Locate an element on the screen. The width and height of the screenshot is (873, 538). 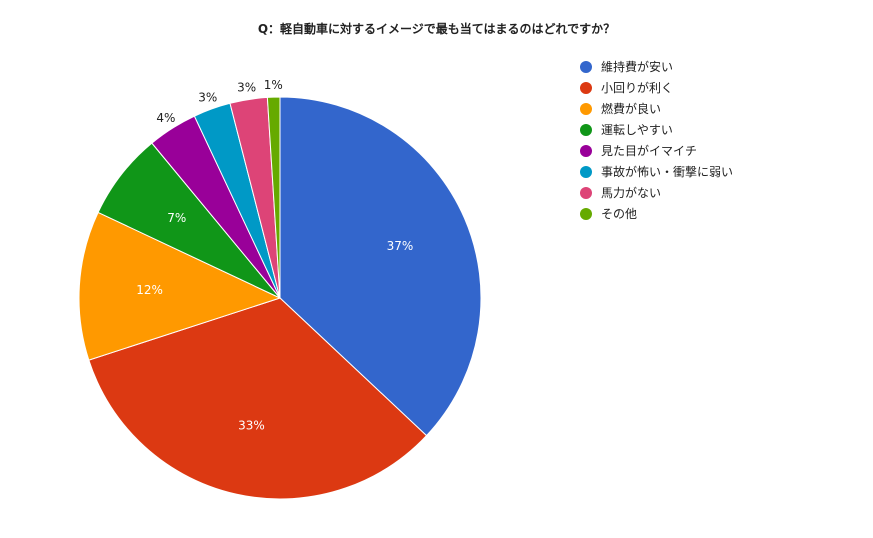
legend-item: 運転しやすい is located at coordinates (656, 129).